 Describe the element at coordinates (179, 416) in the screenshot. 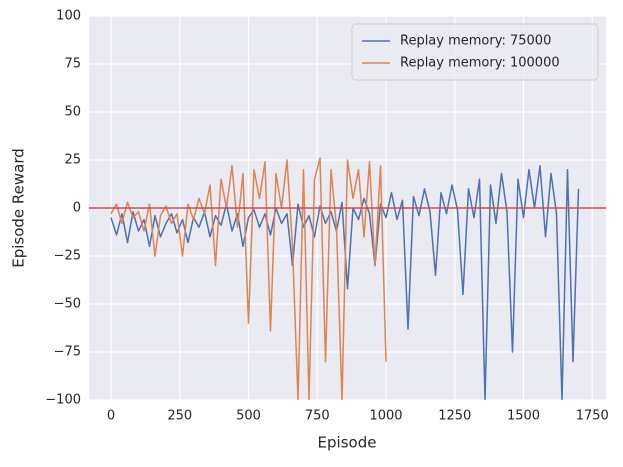

I see `x-tick-label: 250` at that location.